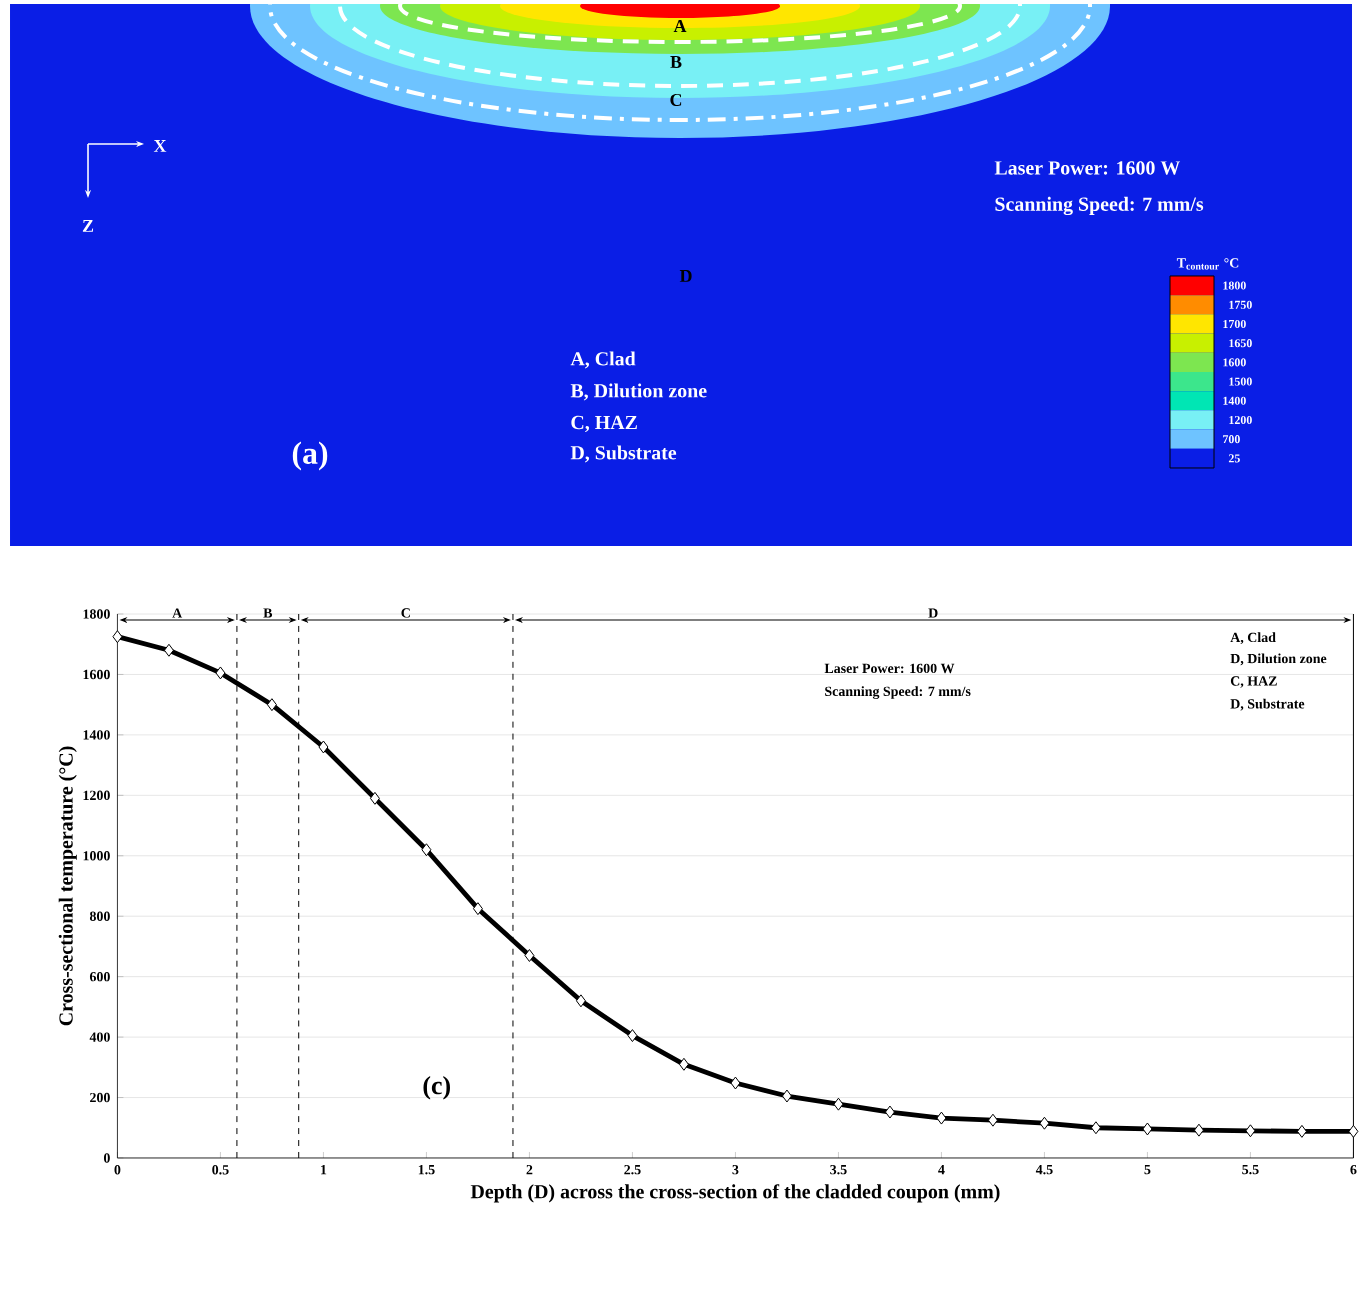 This screenshot has width=1362, height=1294. I want to click on text: B, so click(676, 62).